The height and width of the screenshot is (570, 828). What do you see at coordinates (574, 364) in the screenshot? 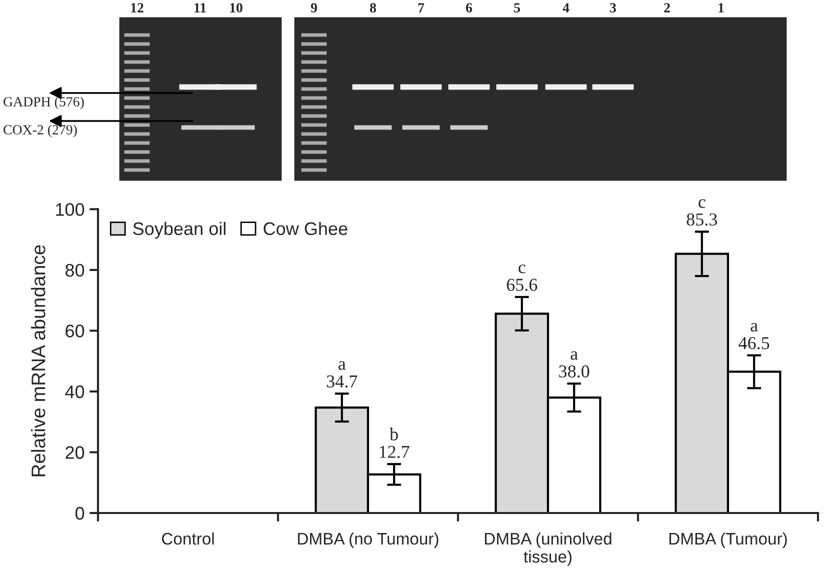
I see `data-label: a 38.0` at bounding box center [574, 364].